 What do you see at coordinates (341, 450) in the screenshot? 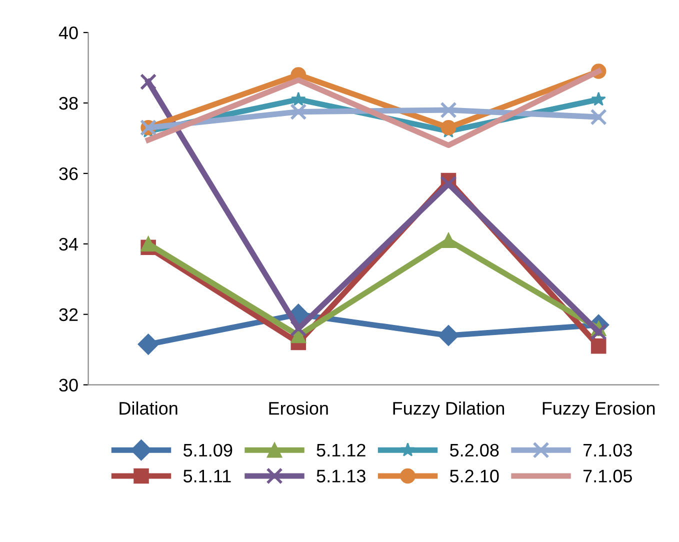
I see `legend-label: 5.1.12` at bounding box center [341, 450].